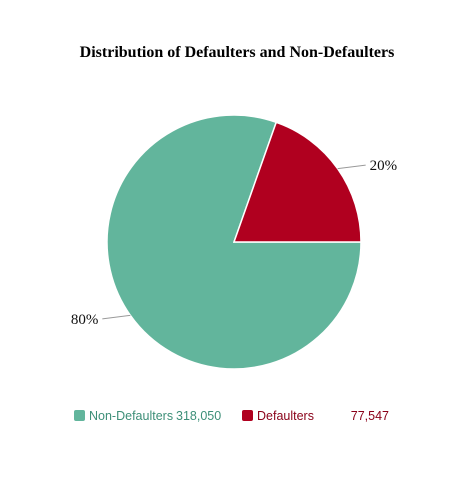 The width and height of the screenshot is (474, 482). I want to click on legend: Non-Defaulters 318,050 Defaulters 77,547, so click(231, 416).